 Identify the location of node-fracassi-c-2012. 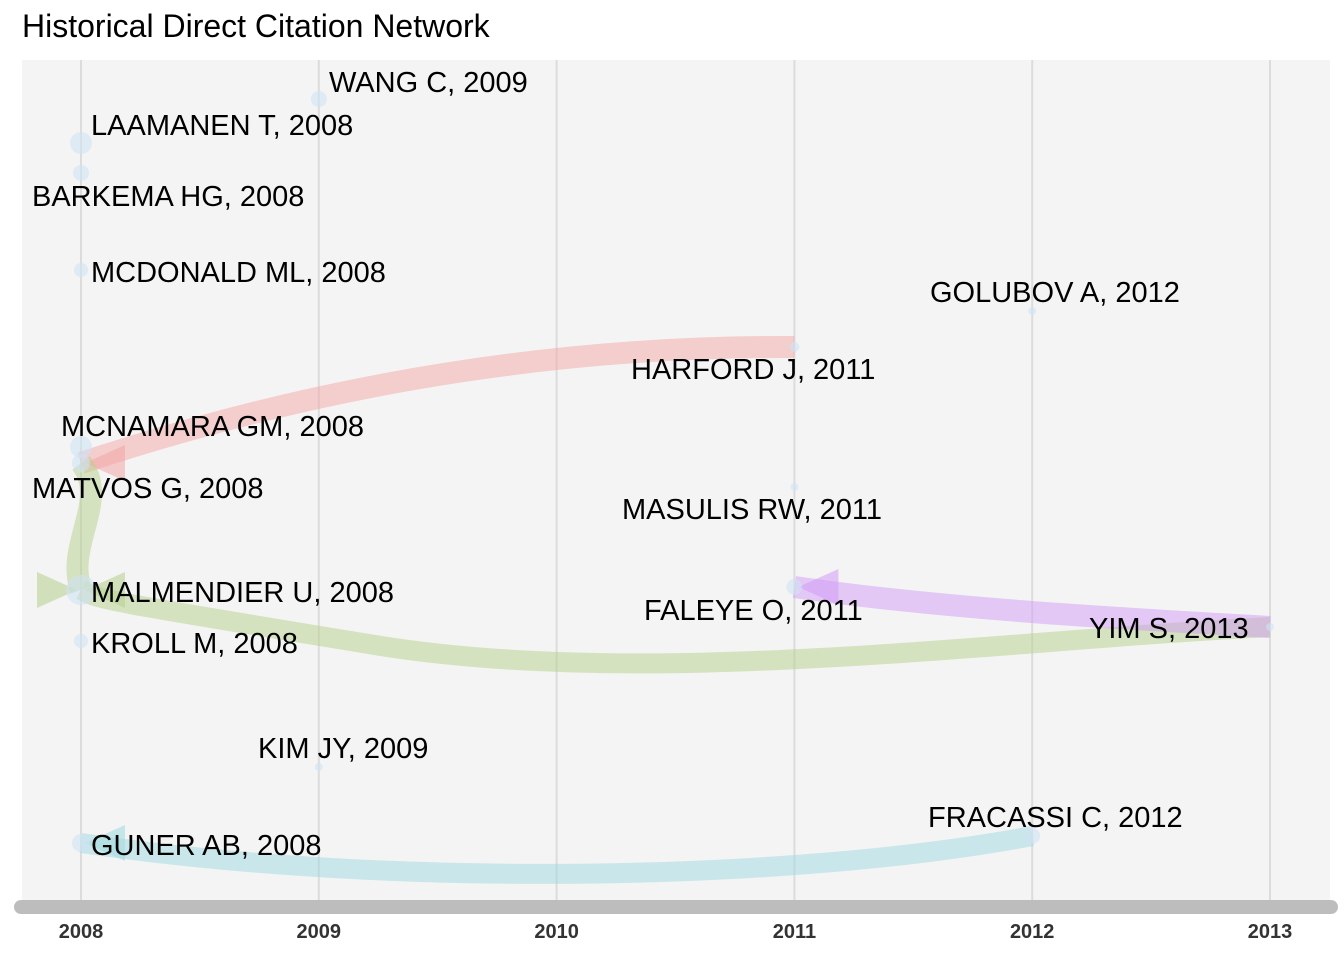
(1032, 836).